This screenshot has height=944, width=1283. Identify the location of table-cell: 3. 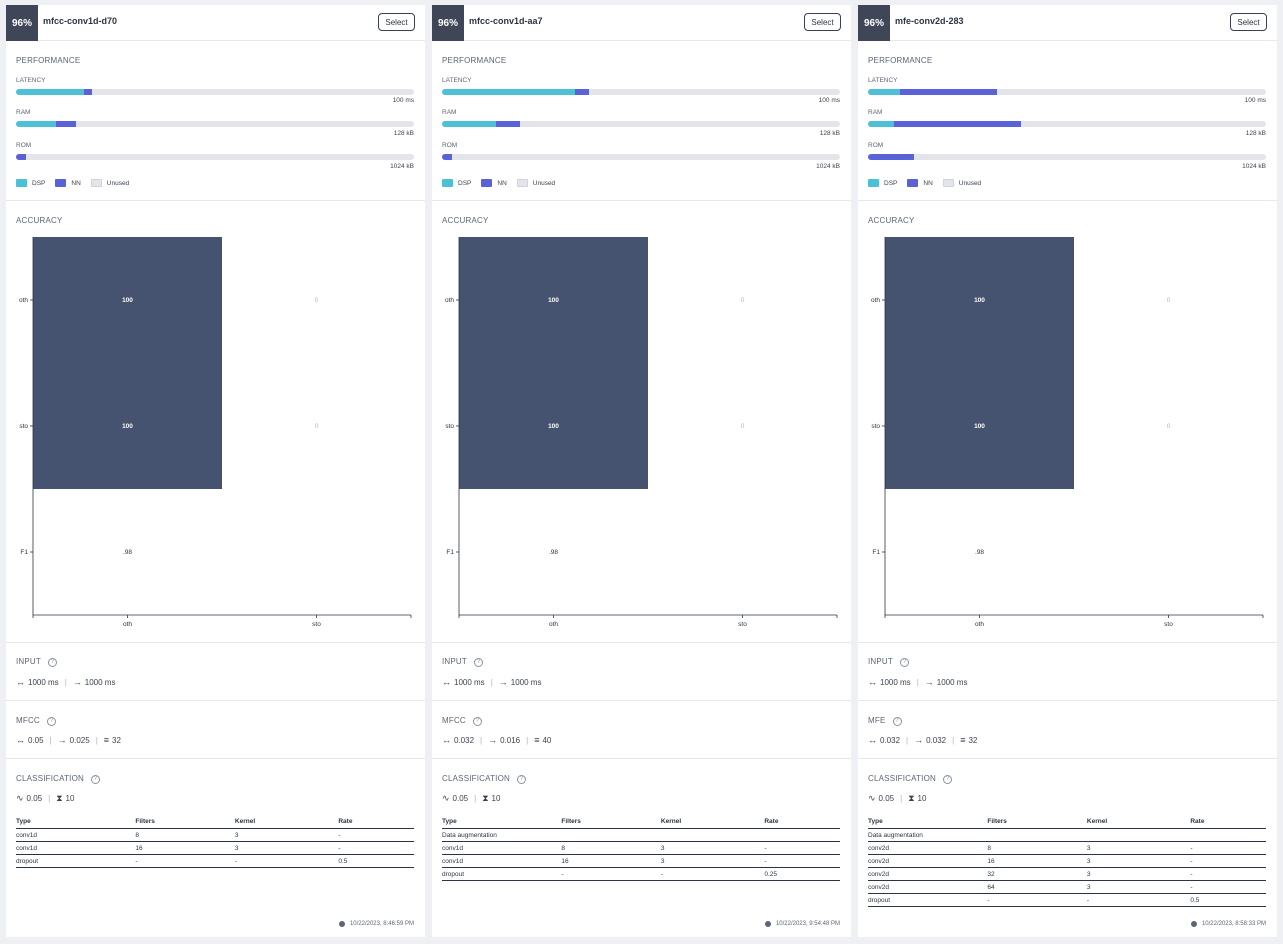
(286, 848).